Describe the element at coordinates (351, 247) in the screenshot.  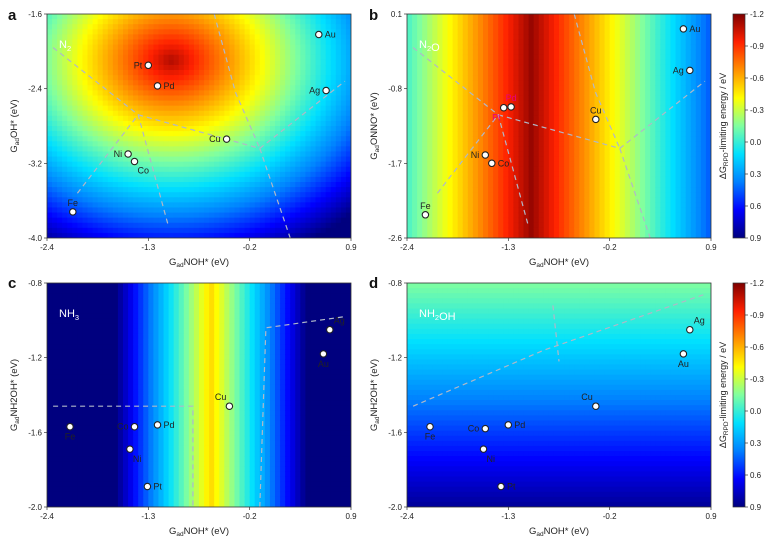
I see `x-tick-label: 0.9` at that location.